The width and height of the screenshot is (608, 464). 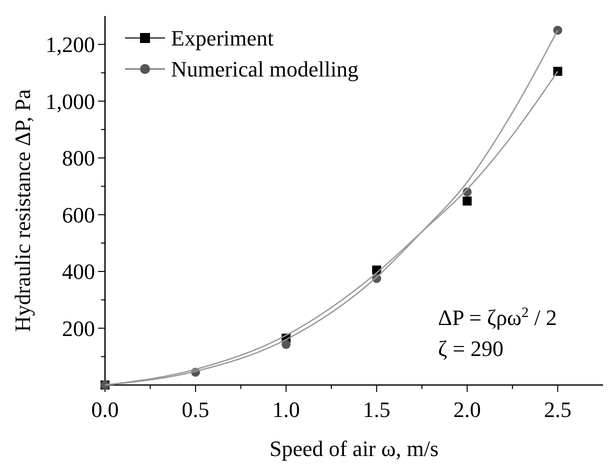 What do you see at coordinates (286, 409) in the screenshot?
I see `x-tick-label: 1.0` at bounding box center [286, 409].